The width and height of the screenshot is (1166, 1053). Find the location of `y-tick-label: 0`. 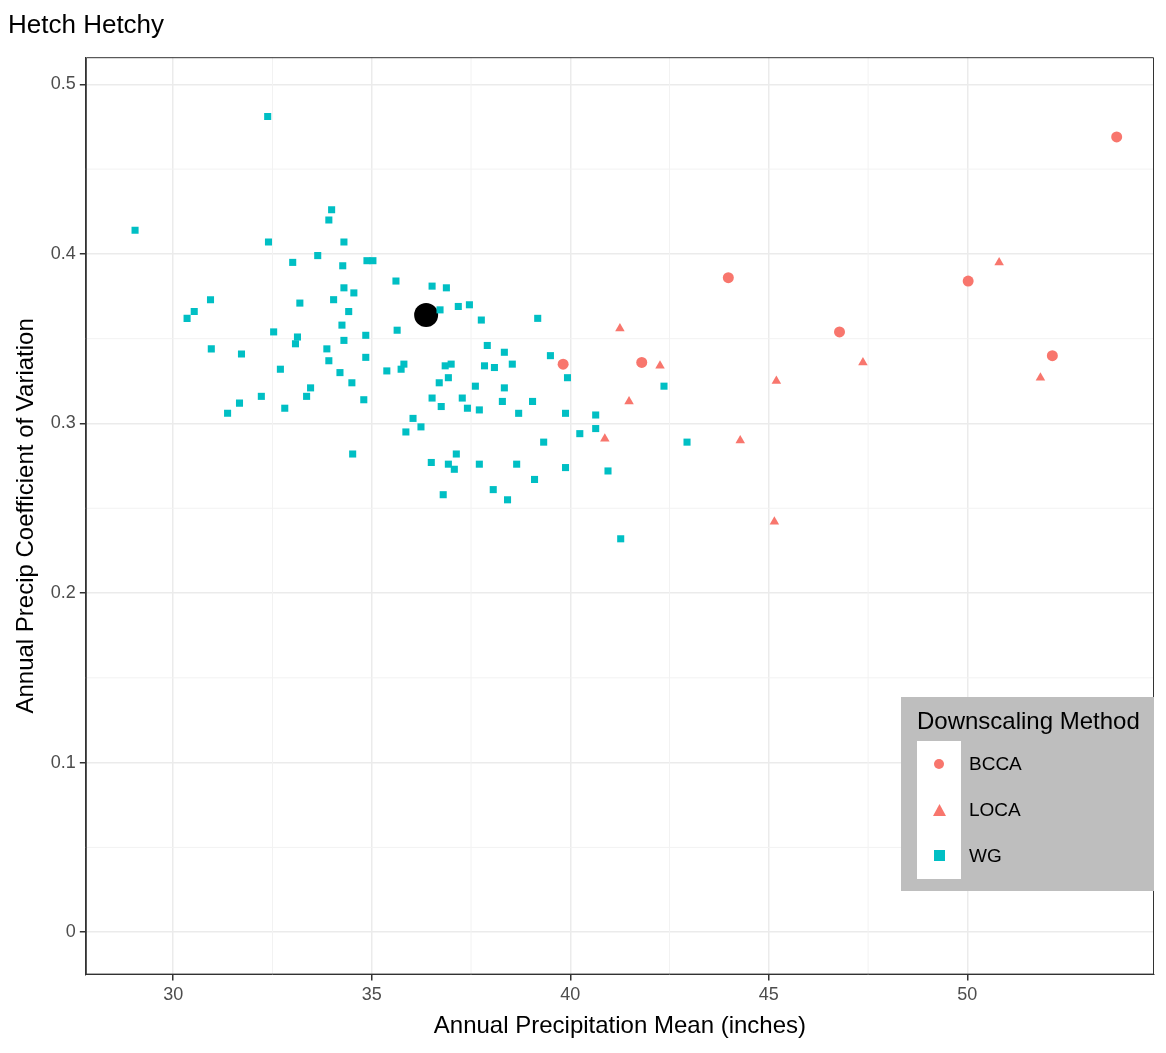

y-tick-label: 0 is located at coordinates (70, 931).